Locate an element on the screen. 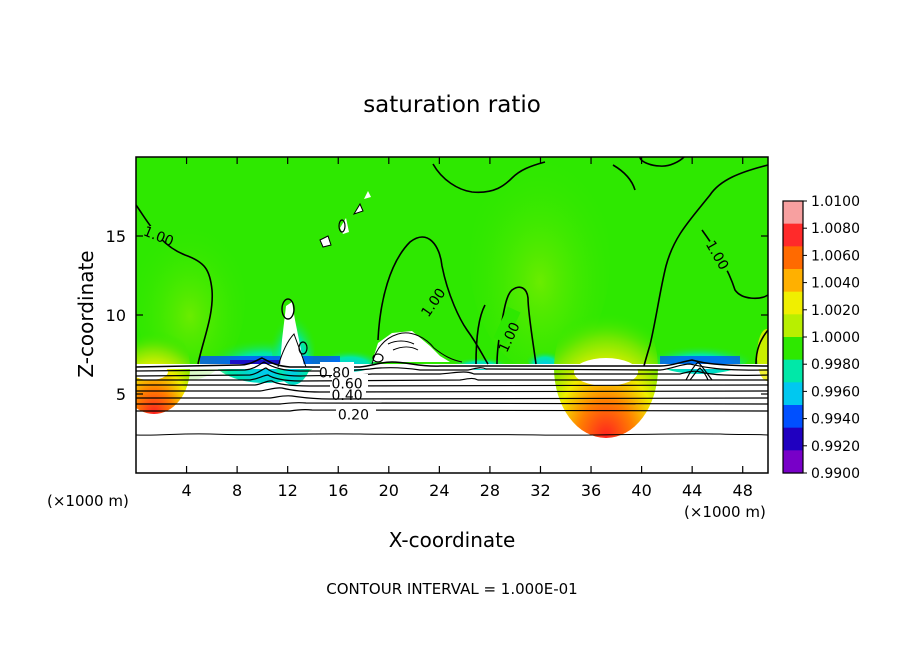 The height and width of the screenshot is (654, 904). lower-layer is located at coordinates (452, 420).